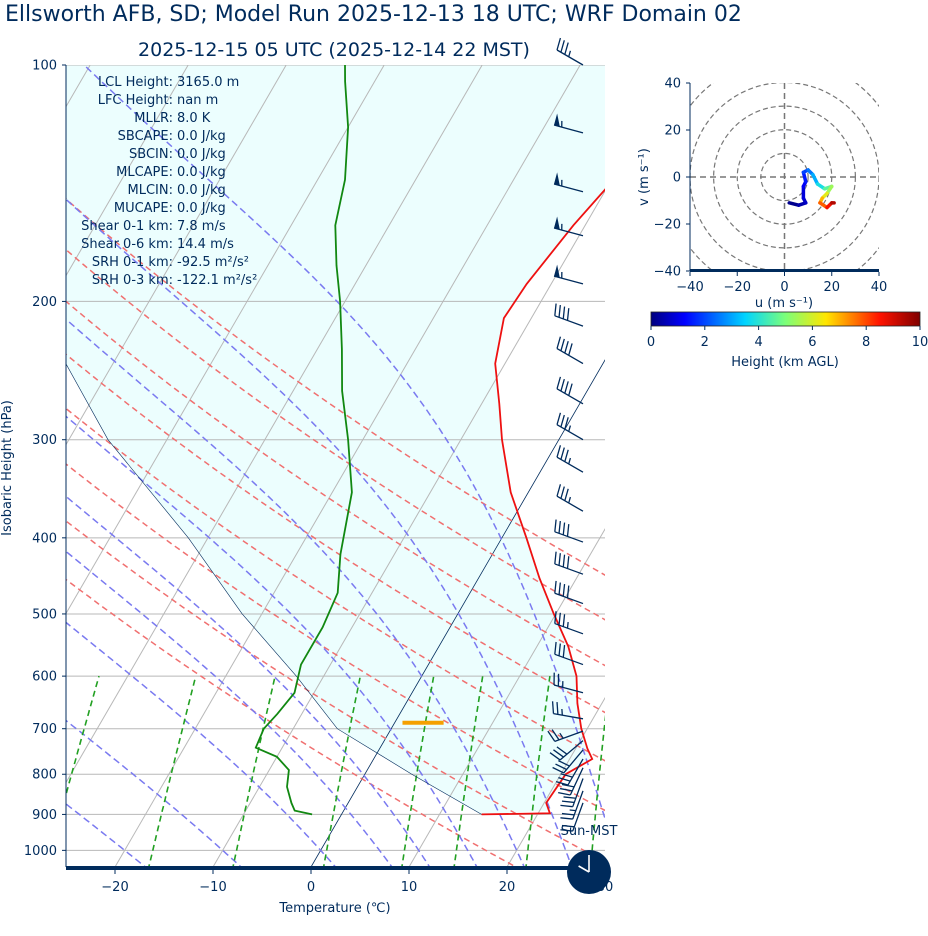 This screenshot has width=928, height=936. I want to click on index-label: SRH 0-3 km:, so click(132, 280).